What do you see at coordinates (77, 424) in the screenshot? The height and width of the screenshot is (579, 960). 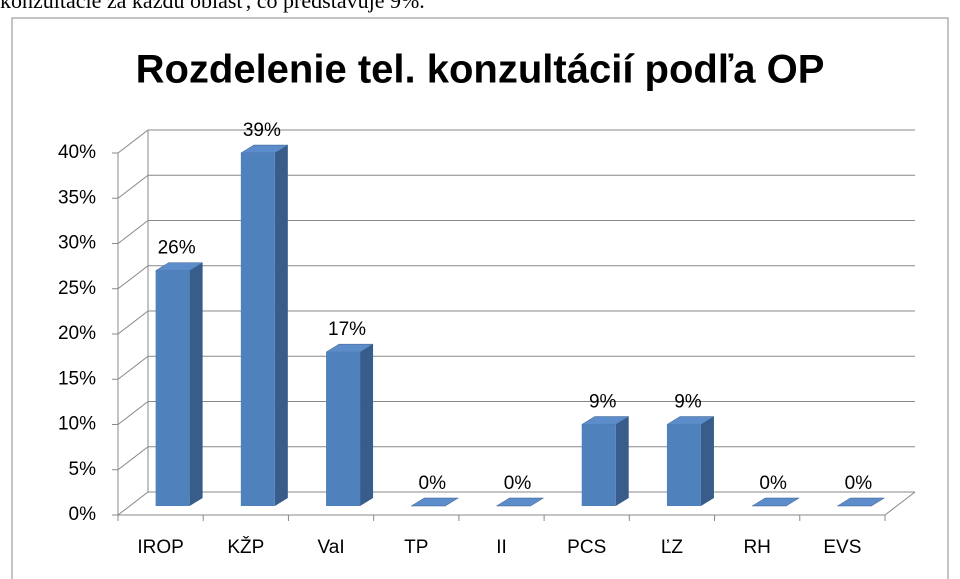 I see `y-tick-label: 10%` at bounding box center [77, 424].